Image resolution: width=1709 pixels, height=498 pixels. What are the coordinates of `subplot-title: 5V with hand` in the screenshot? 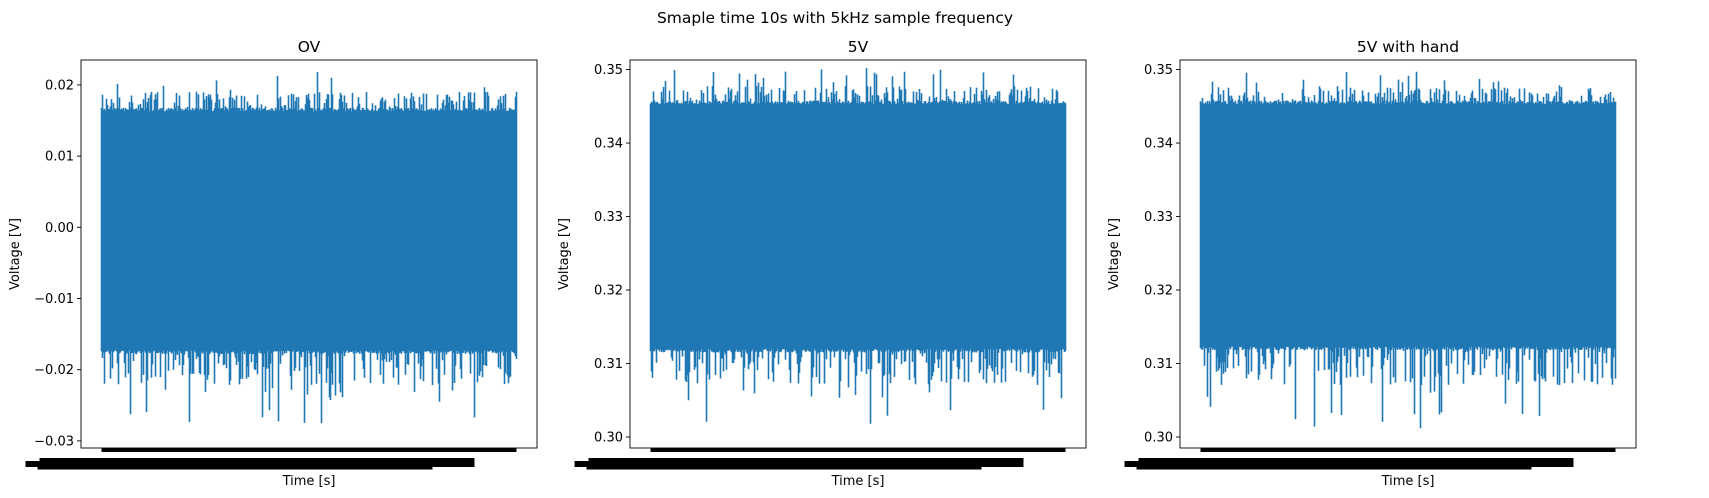 It's located at (1408, 47).